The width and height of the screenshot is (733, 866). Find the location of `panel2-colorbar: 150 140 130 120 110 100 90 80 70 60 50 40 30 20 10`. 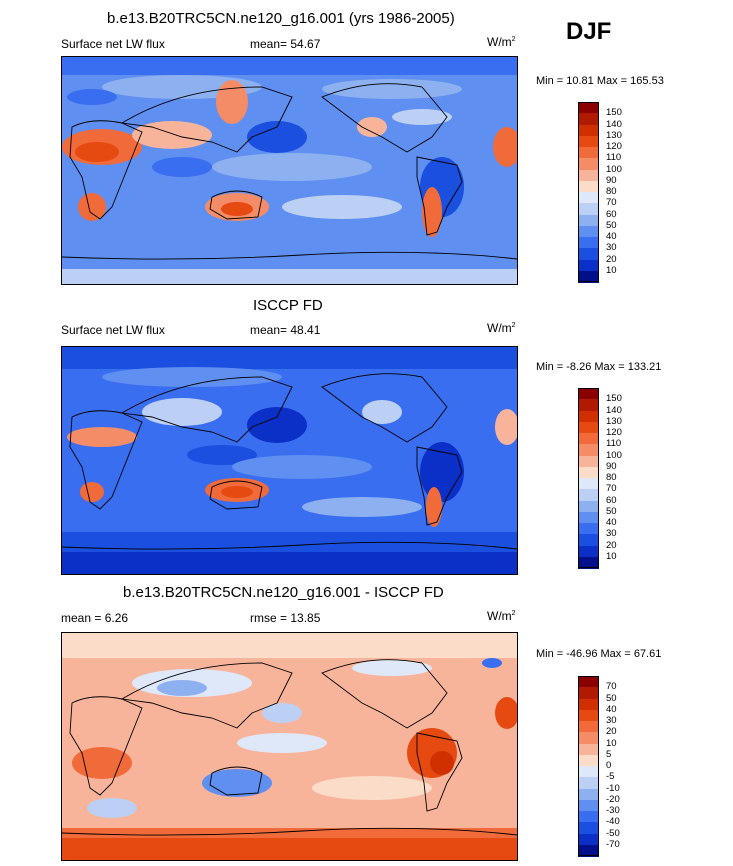

panel2-colorbar: 150 140 130 120 110 100 90 80 70 60 50 40 30 20 10 is located at coordinates (618, 478).